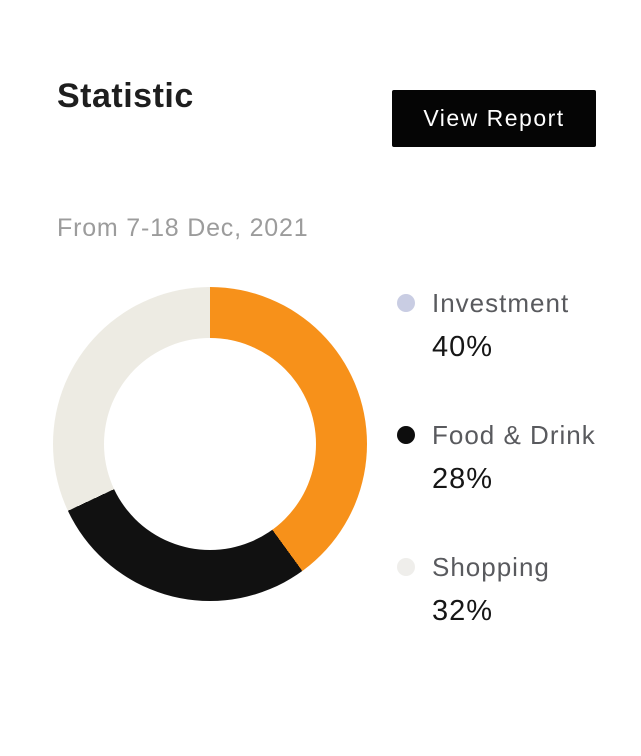 Image resolution: width=641 pixels, height=756 pixels. What do you see at coordinates (406, 567) in the screenshot?
I see `shopping-dot-icon` at bounding box center [406, 567].